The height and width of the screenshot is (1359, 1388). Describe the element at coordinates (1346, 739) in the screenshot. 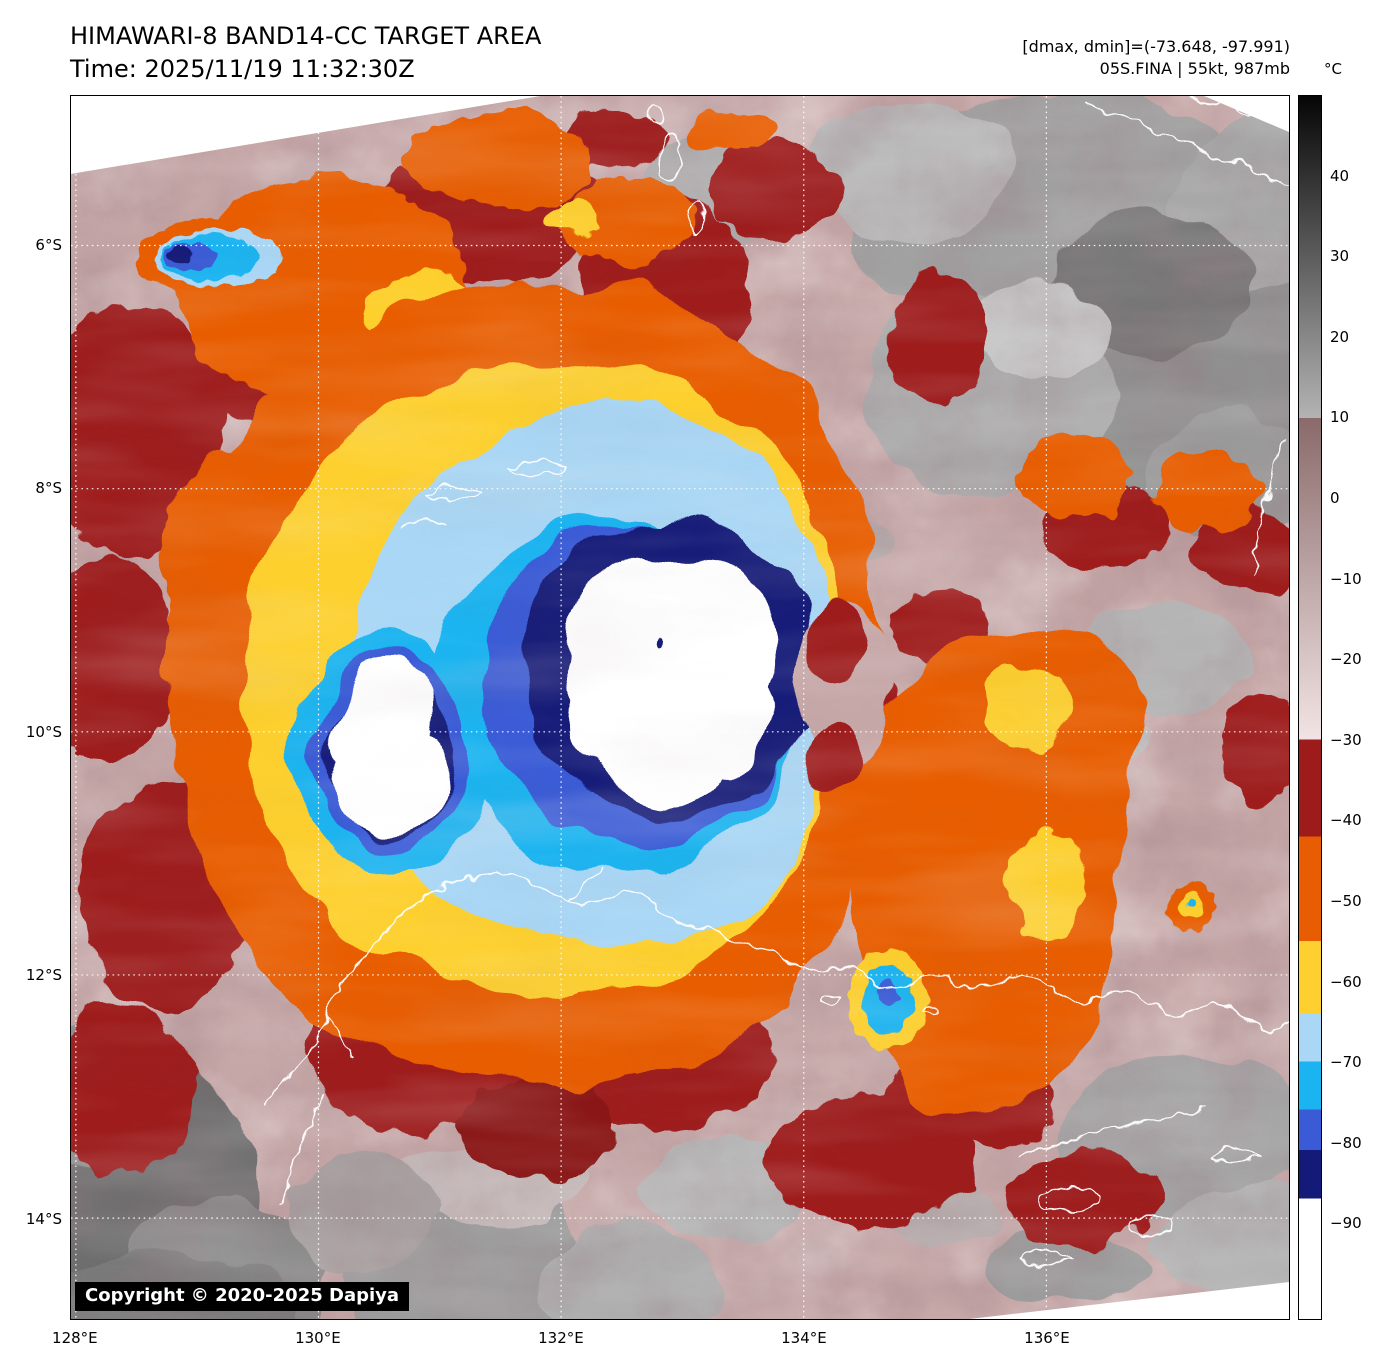

I see `colorbar-tick-label: −30` at that location.